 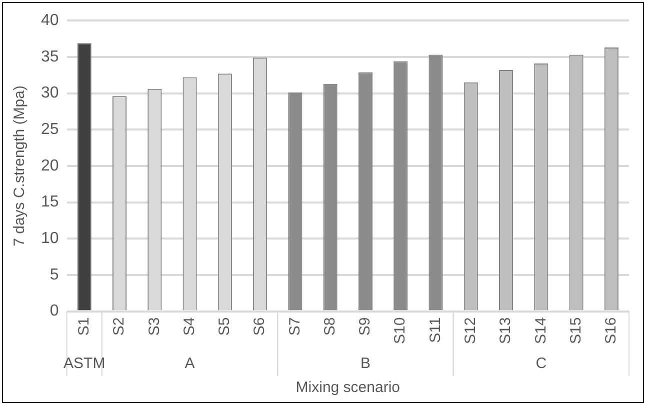 What do you see at coordinates (84, 326) in the screenshot?
I see `x-tick-label: S1` at bounding box center [84, 326].